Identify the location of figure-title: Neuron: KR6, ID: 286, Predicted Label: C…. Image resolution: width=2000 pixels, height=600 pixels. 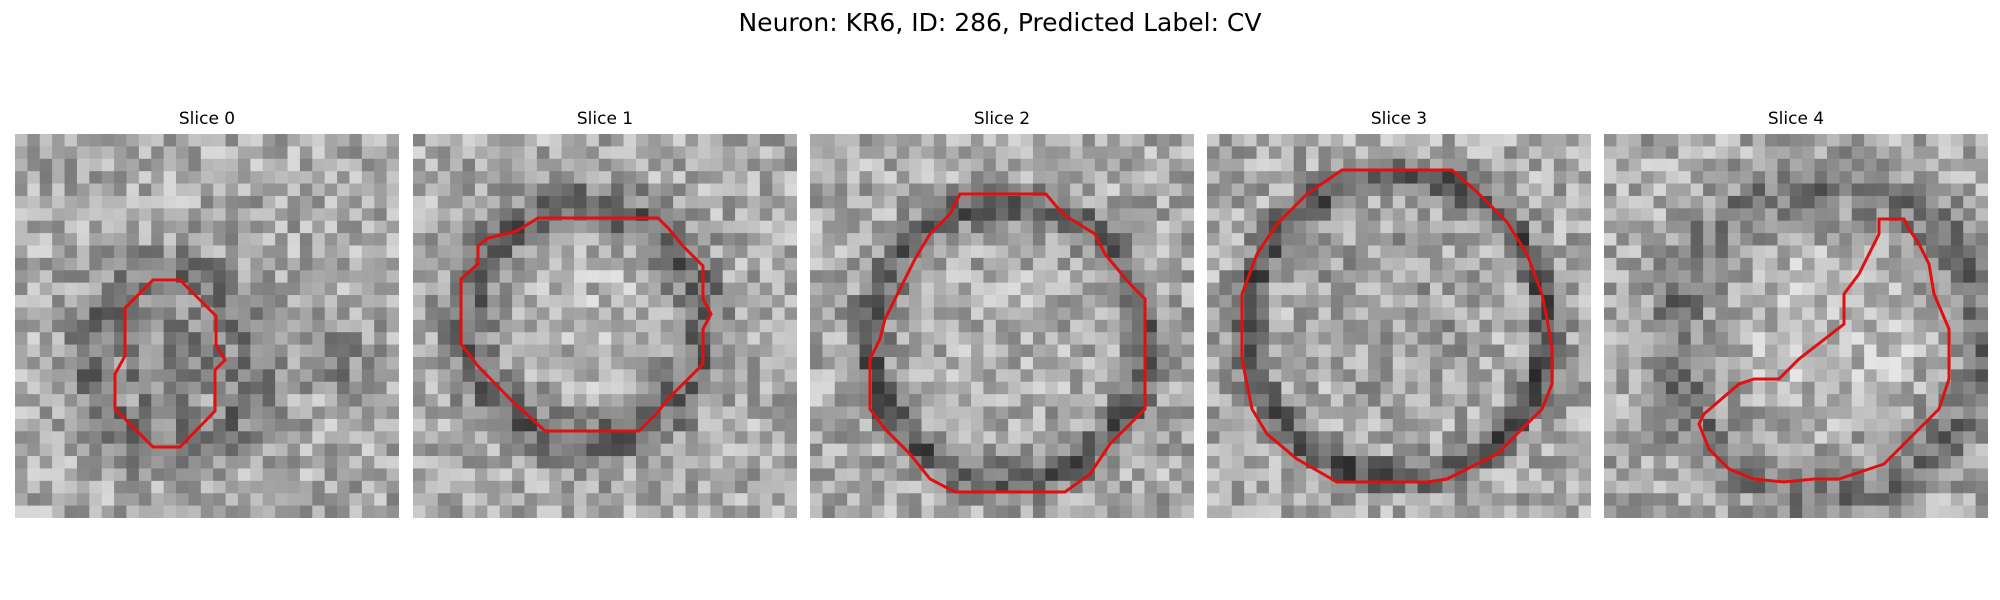
(1000, 22).